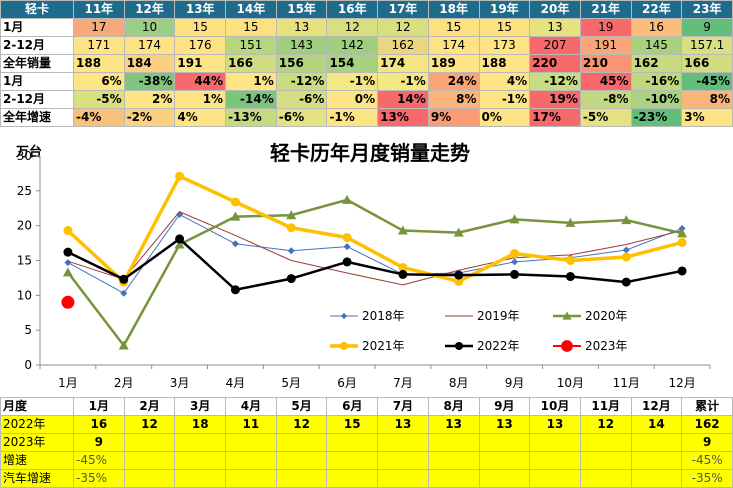 This screenshot has height=488, width=733. Describe the element at coordinates (459, 383) in the screenshot. I see `x-tick-label: 8月` at that location.